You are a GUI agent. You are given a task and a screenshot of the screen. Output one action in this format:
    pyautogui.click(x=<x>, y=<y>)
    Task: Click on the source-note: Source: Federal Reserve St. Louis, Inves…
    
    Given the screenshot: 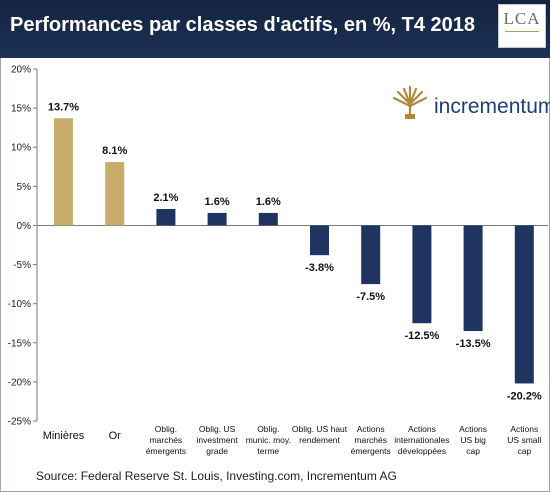 What is the action you would take?
    pyautogui.click(x=216, y=476)
    